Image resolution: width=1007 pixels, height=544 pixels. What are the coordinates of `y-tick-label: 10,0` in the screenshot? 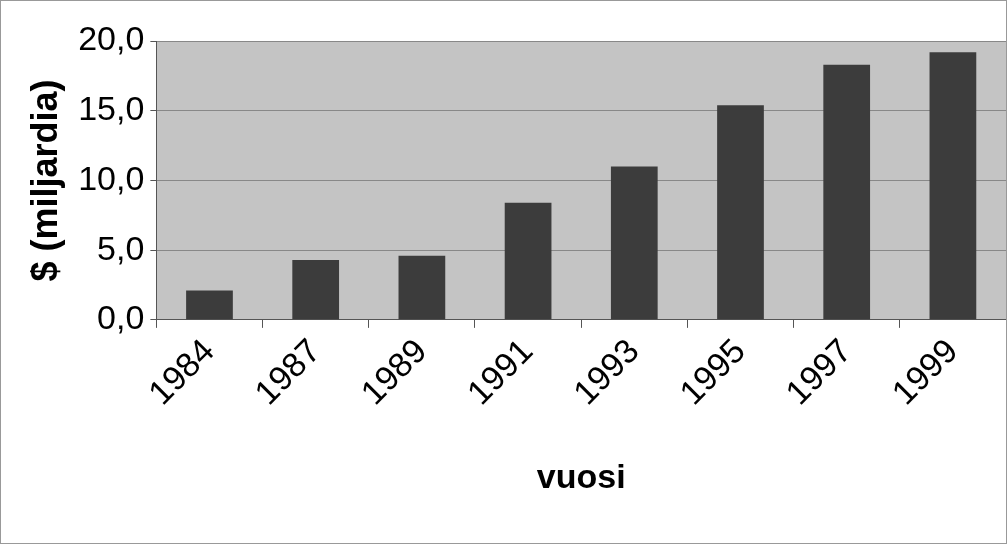 It's located at (111, 177).